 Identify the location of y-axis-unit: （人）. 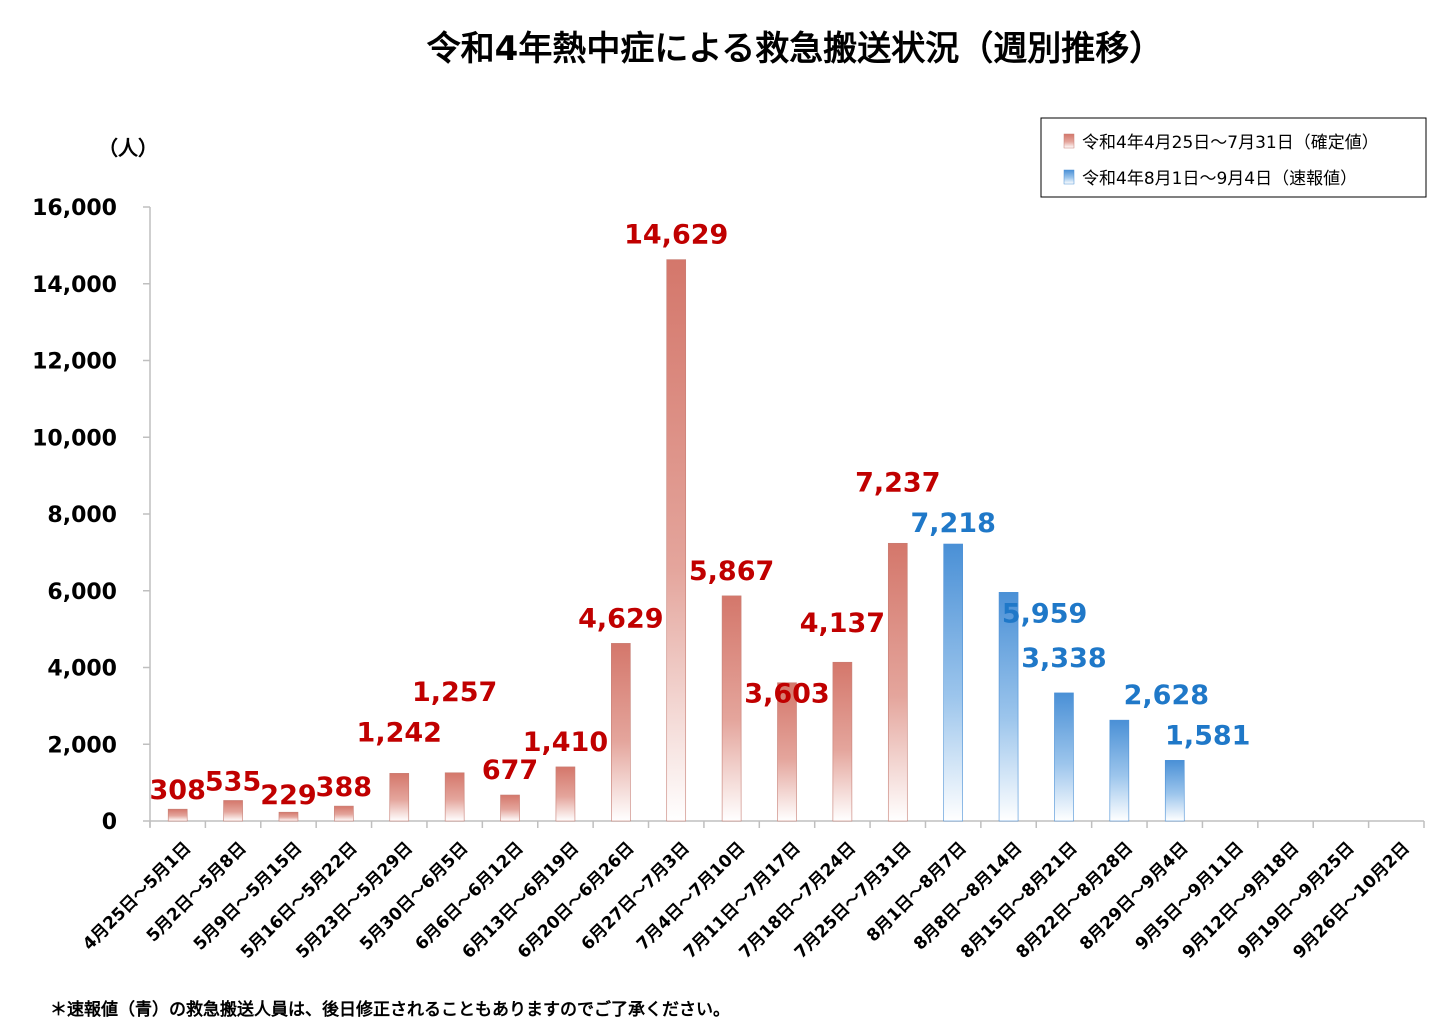
(128, 148).